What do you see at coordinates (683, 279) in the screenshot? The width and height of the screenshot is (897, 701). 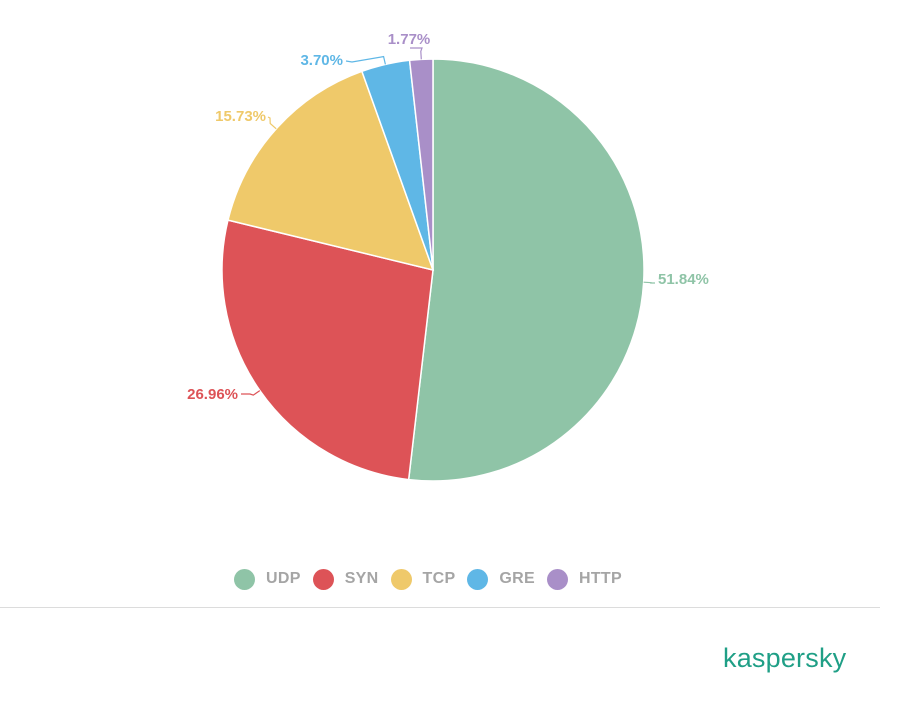 I see `data-label-udp: 51.84%` at bounding box center [683, 279].